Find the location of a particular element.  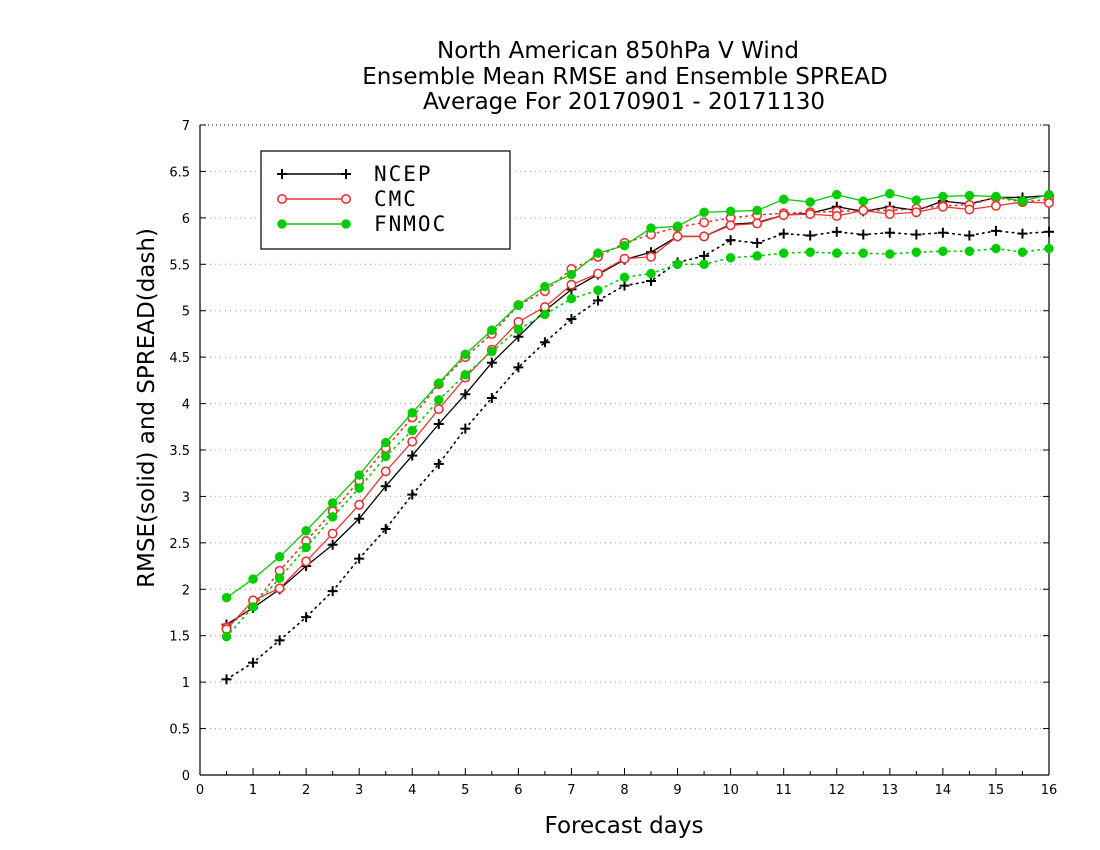

x-tick-label: 14 is located at coordinates (943, 790).